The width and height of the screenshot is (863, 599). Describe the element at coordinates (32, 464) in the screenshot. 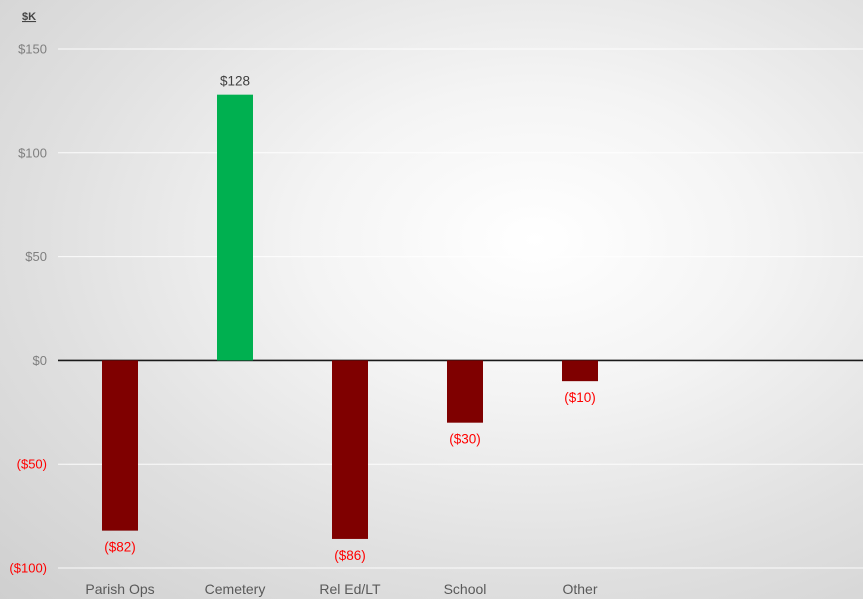

I see `y-tick-label: ($50)` at that location.